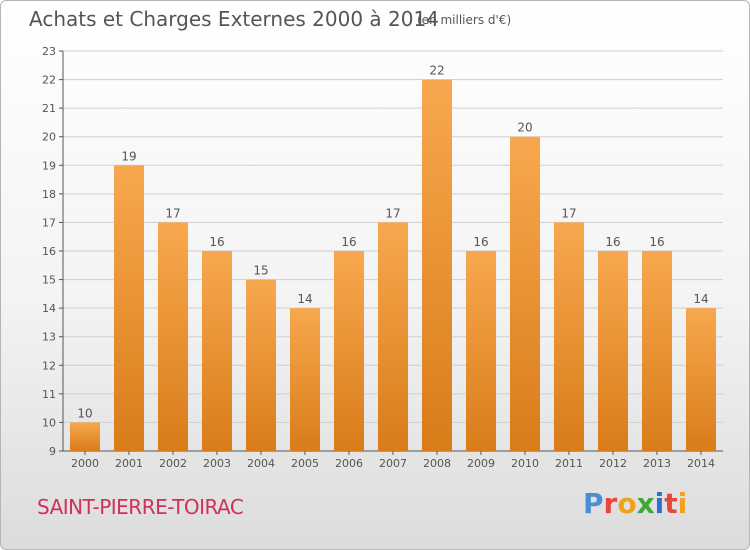  What do you see at coordinates (49, 251) in the screenshot?
I see `y-tick-label: 16` at bounding box center [49, 251].